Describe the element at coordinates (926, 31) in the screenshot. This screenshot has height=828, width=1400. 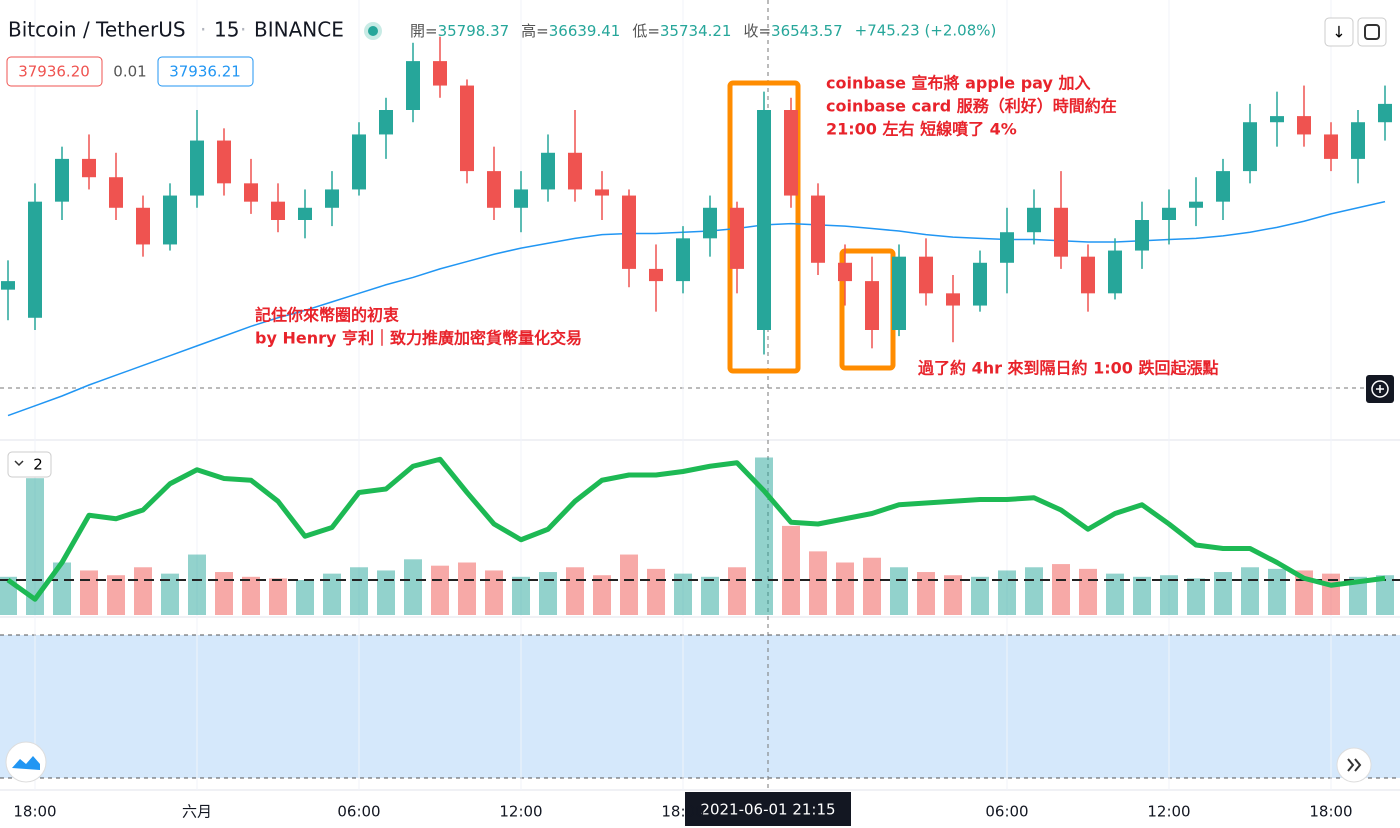
I see `change: +745.23 (+2.08%)` at that location.